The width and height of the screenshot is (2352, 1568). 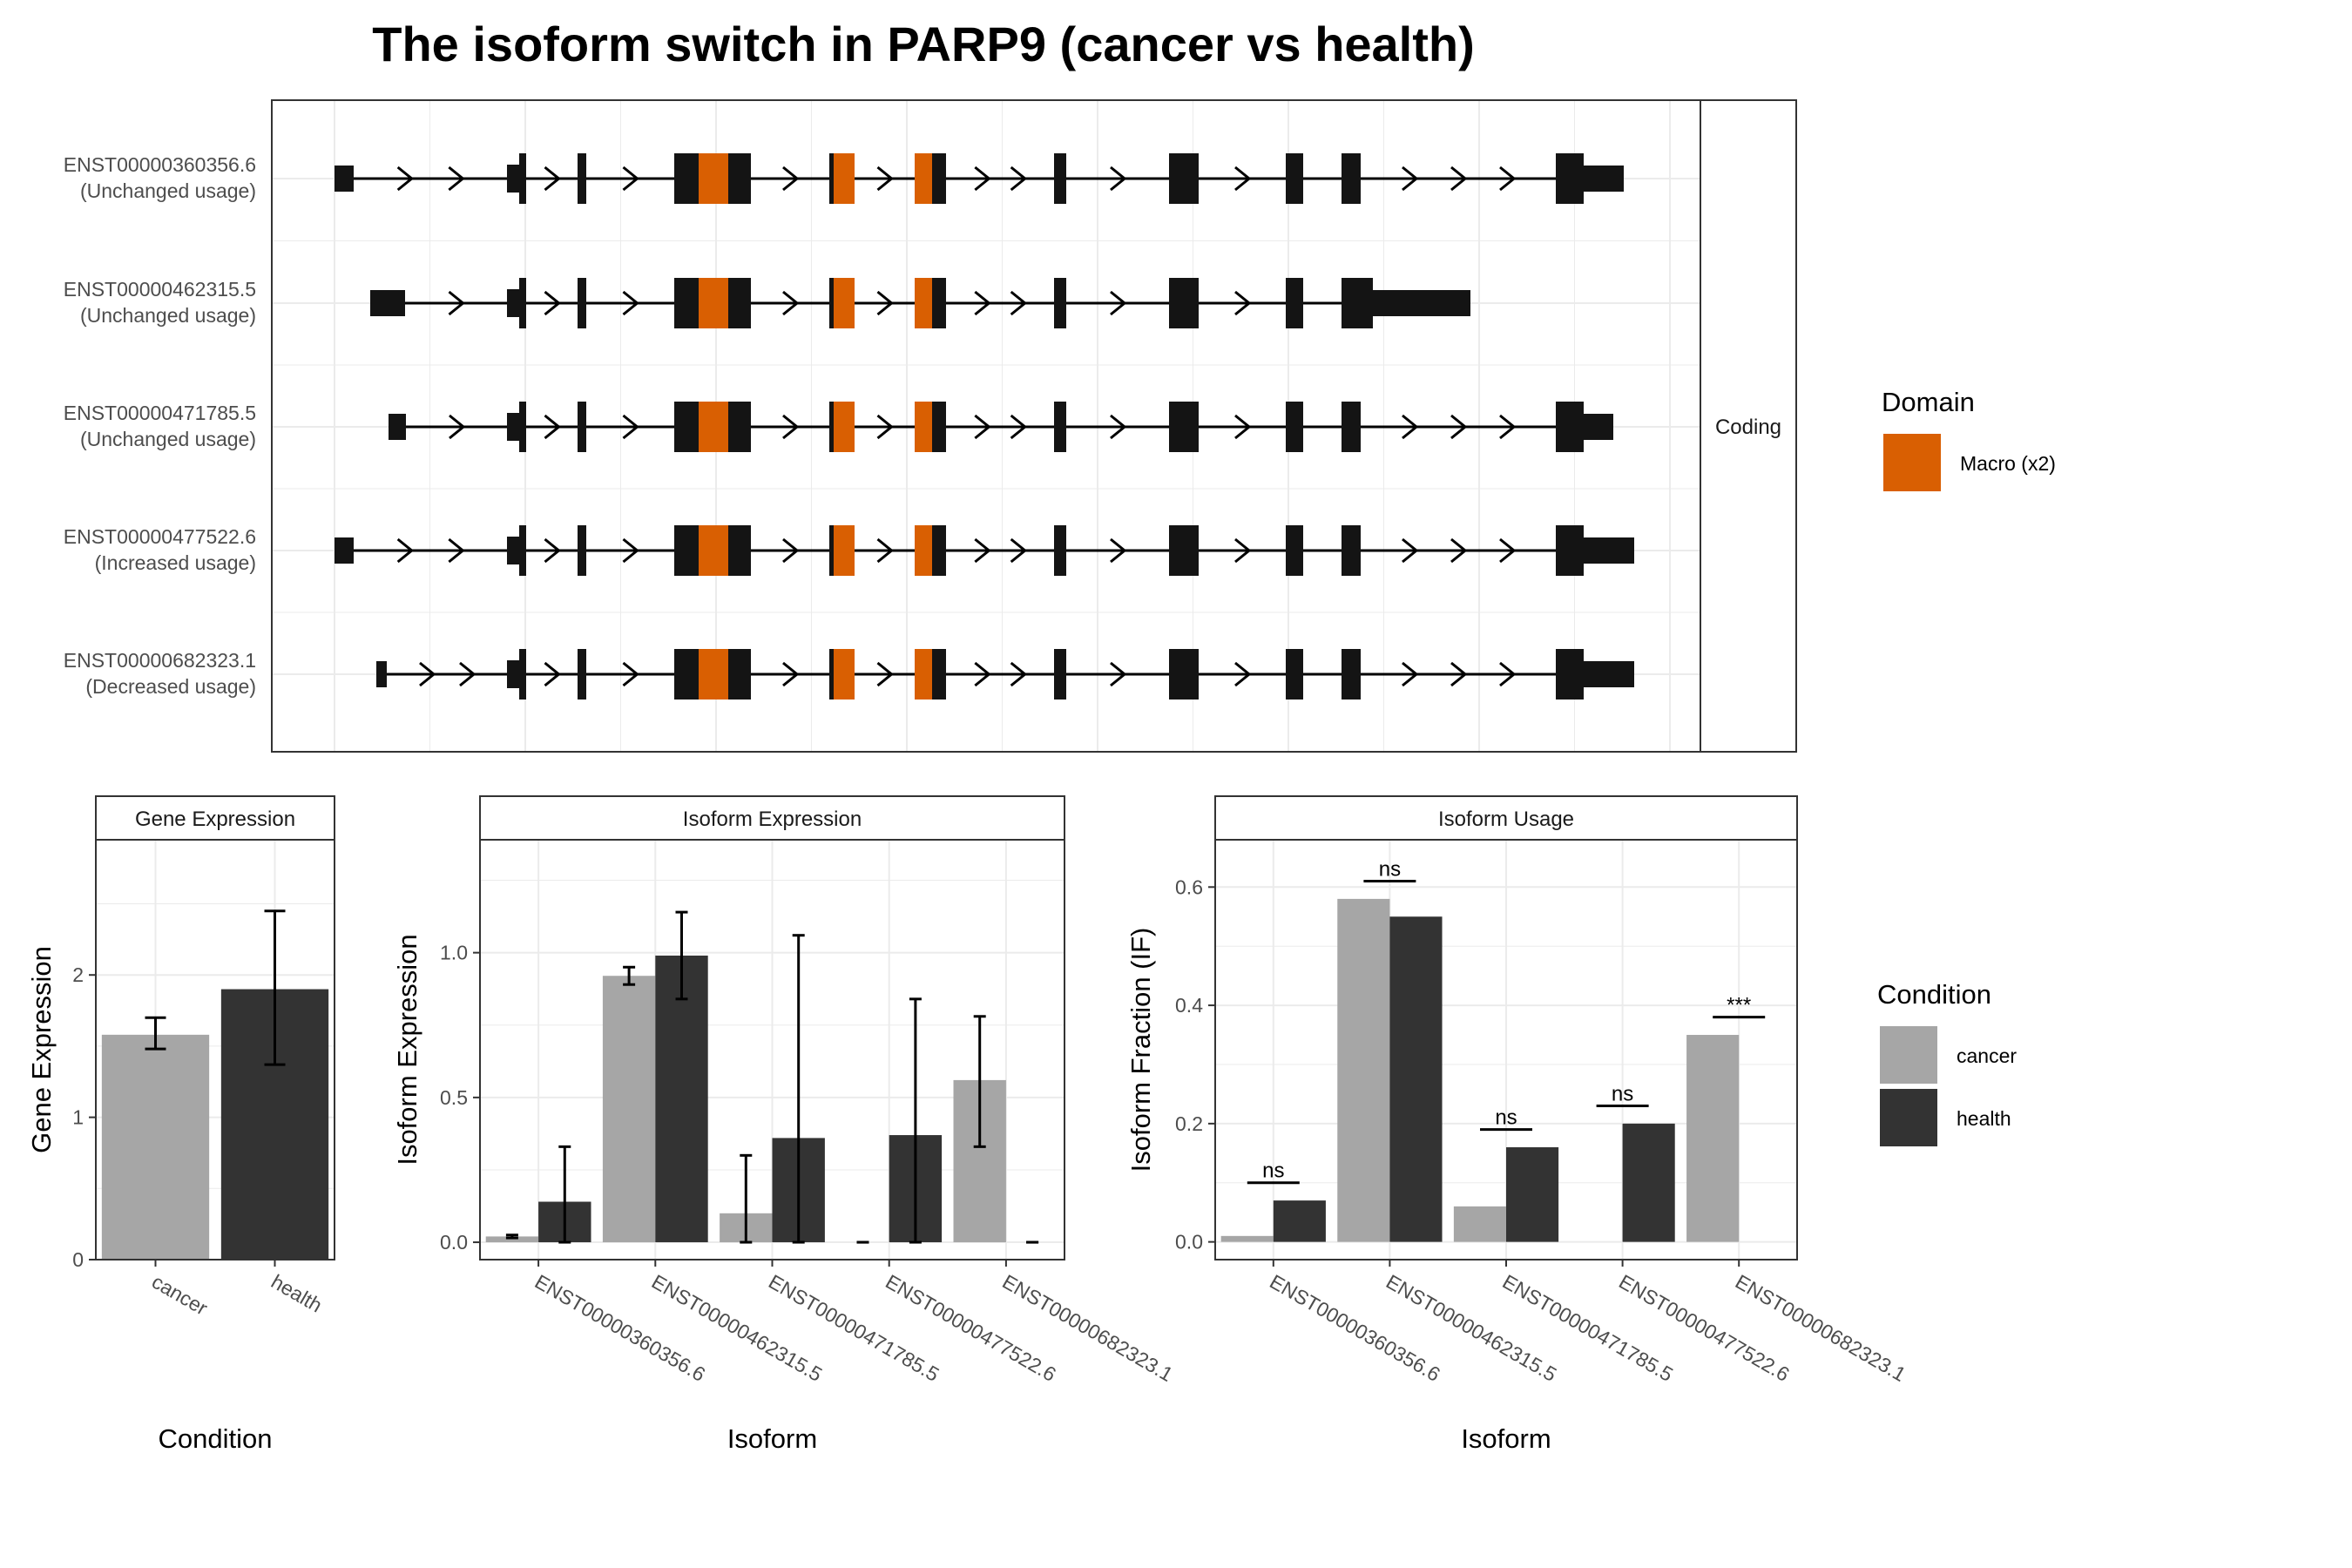 What do you see at coordinates (168, 315) in the screenshot?
I see `isoform-label-usage: (Unchanged usage)` at bounding box center [168, 315].